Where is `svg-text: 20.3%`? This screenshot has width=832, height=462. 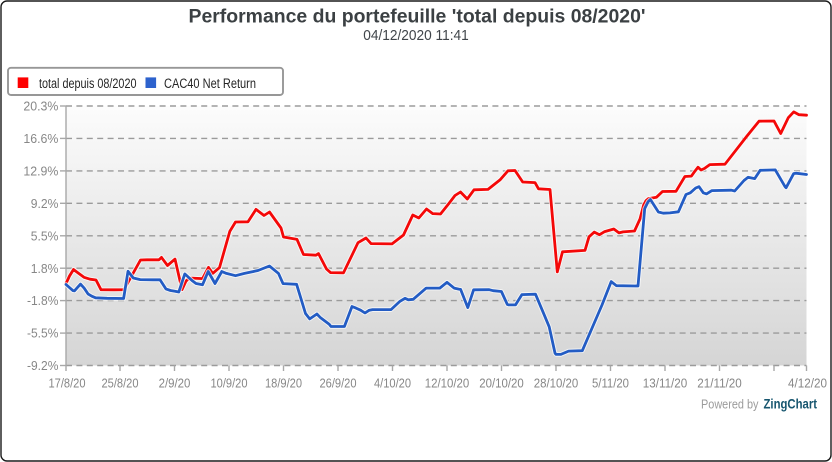 svg-text: 20.3% is located at coordinates (40, 106).